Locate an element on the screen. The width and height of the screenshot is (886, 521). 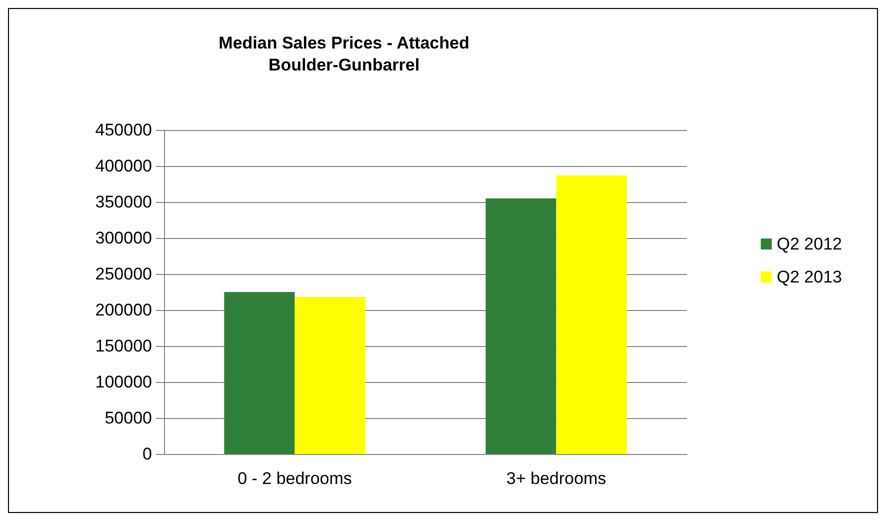
legend-label: Q2 2013 is located at coordinates (809, 277).